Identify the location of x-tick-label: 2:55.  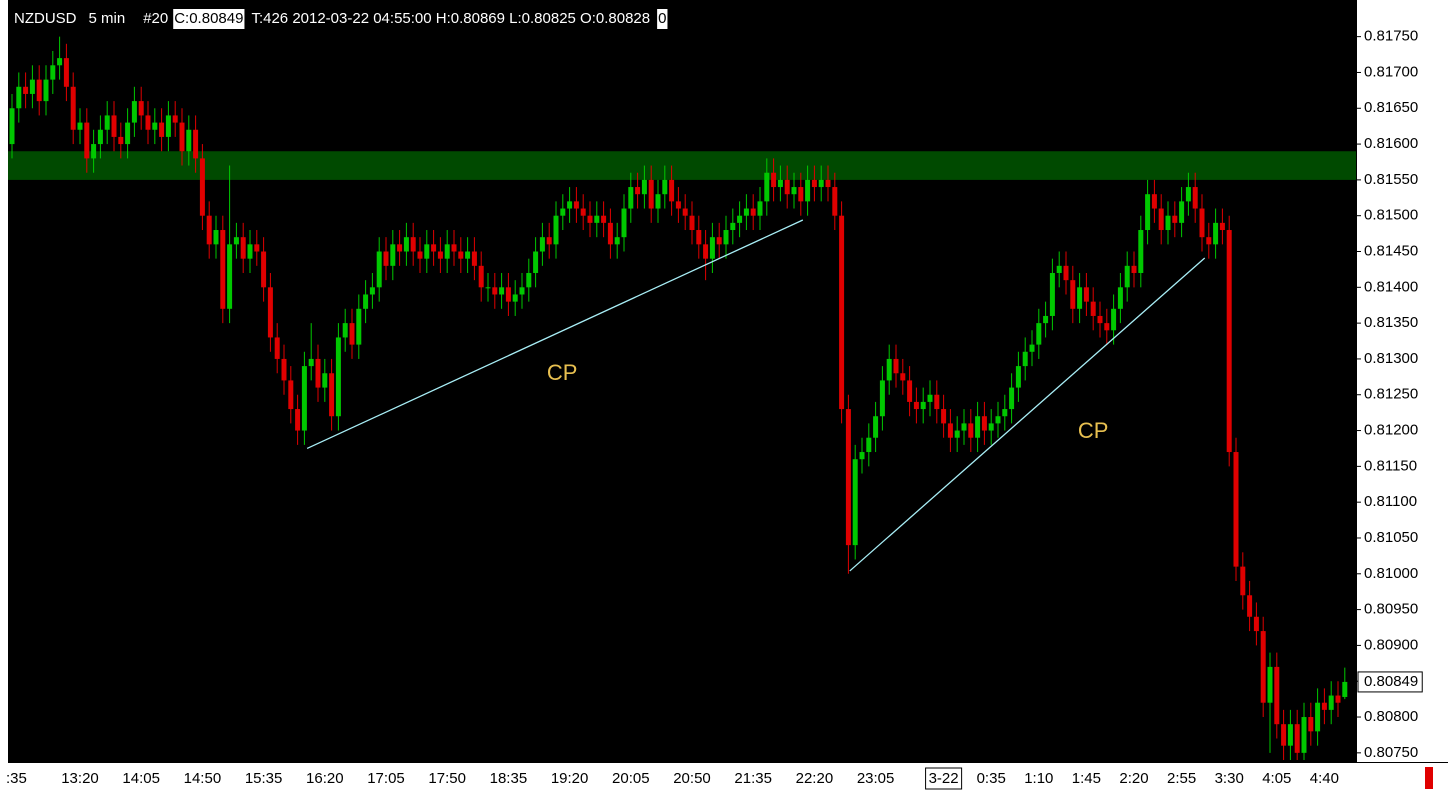
(1181, 778).